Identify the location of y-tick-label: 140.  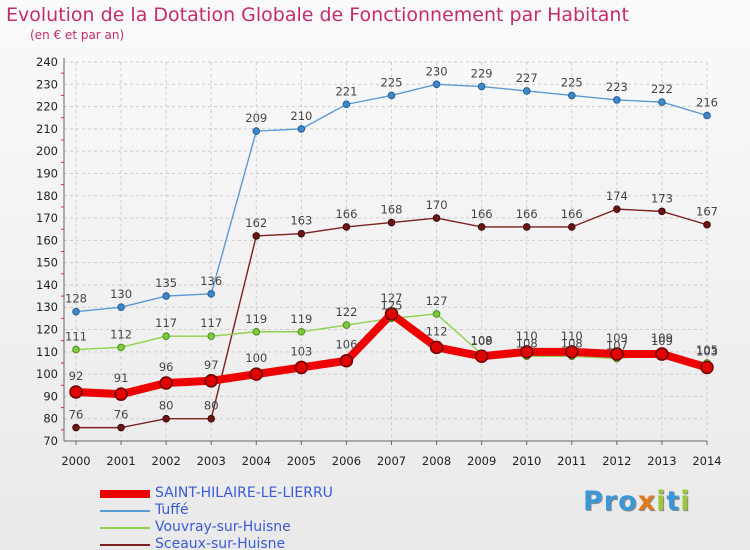
(47, 285).